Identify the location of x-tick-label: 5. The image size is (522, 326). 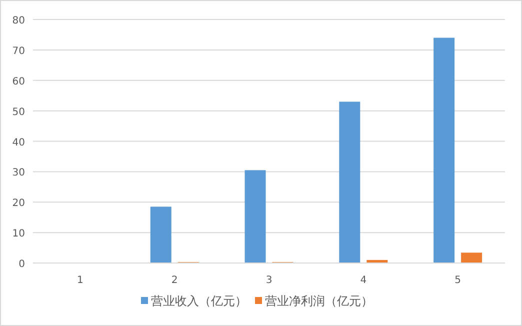
(457, 280).